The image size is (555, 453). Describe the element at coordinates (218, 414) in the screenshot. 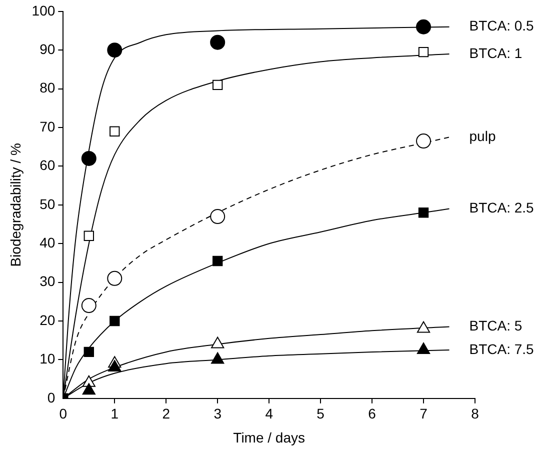

I see `x-tick-label: 3` at that location.